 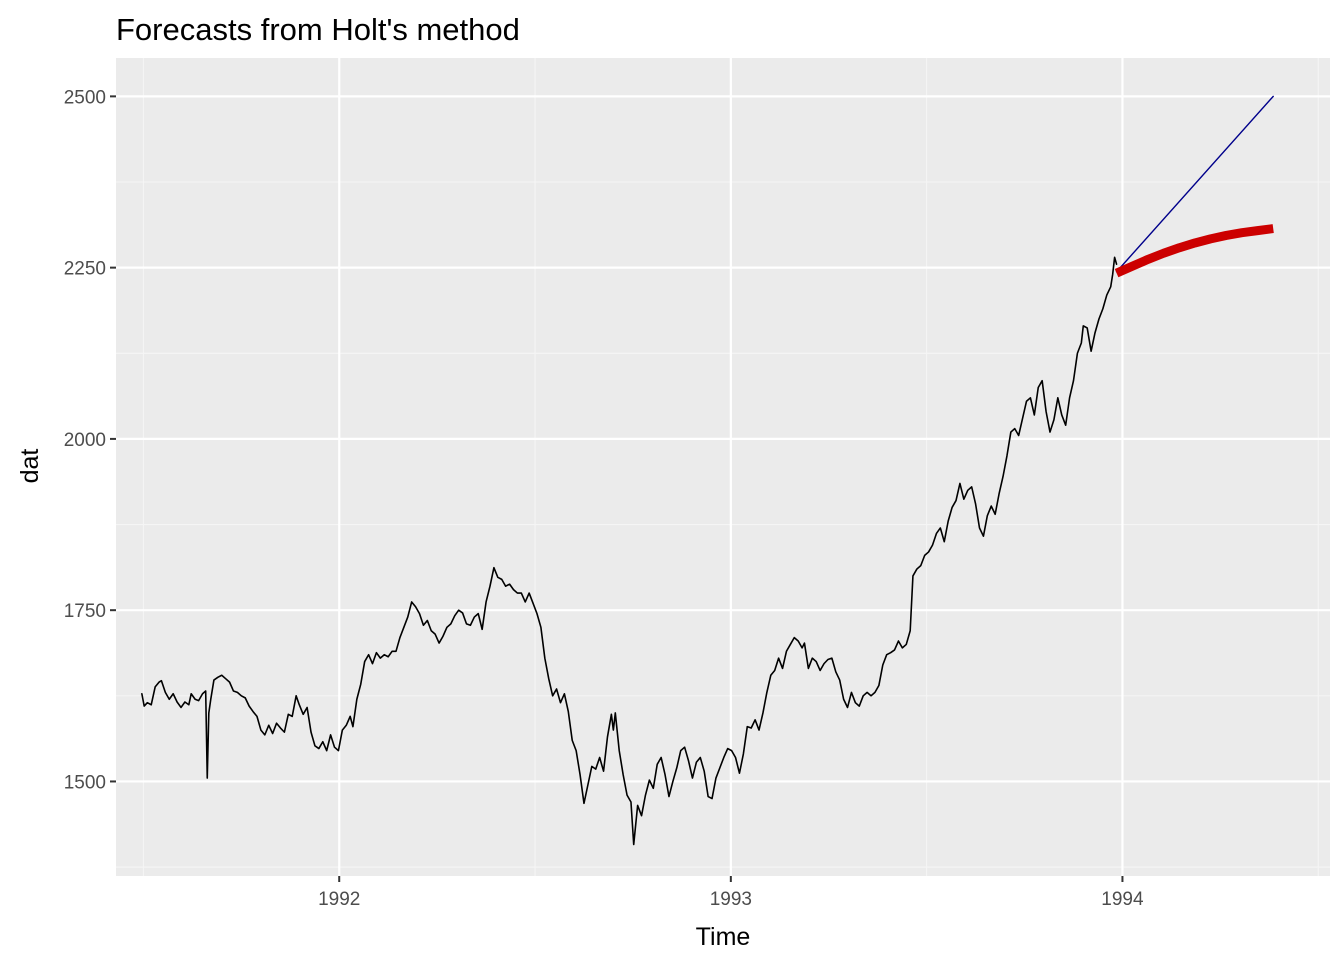 What do you see at coordinates (731, 899) in the screenshot?
I see `x-tick-label: 1993` at bounding box center [731, 899].